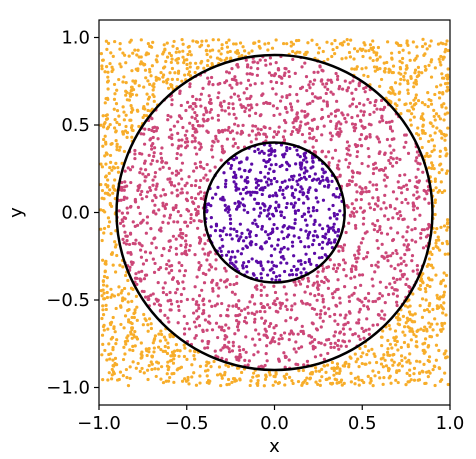 This screenshot has height=459, width=476. I want to click on x-tick-label: −1.0, so click(99, 423).